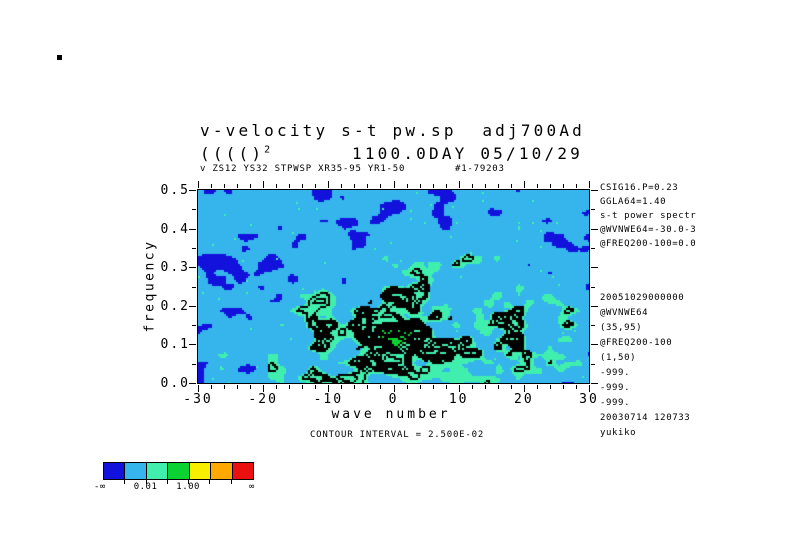  Describe the element at coordinates (393, 399) in the screenshot. I see `x-tick-label: 0` at that location.